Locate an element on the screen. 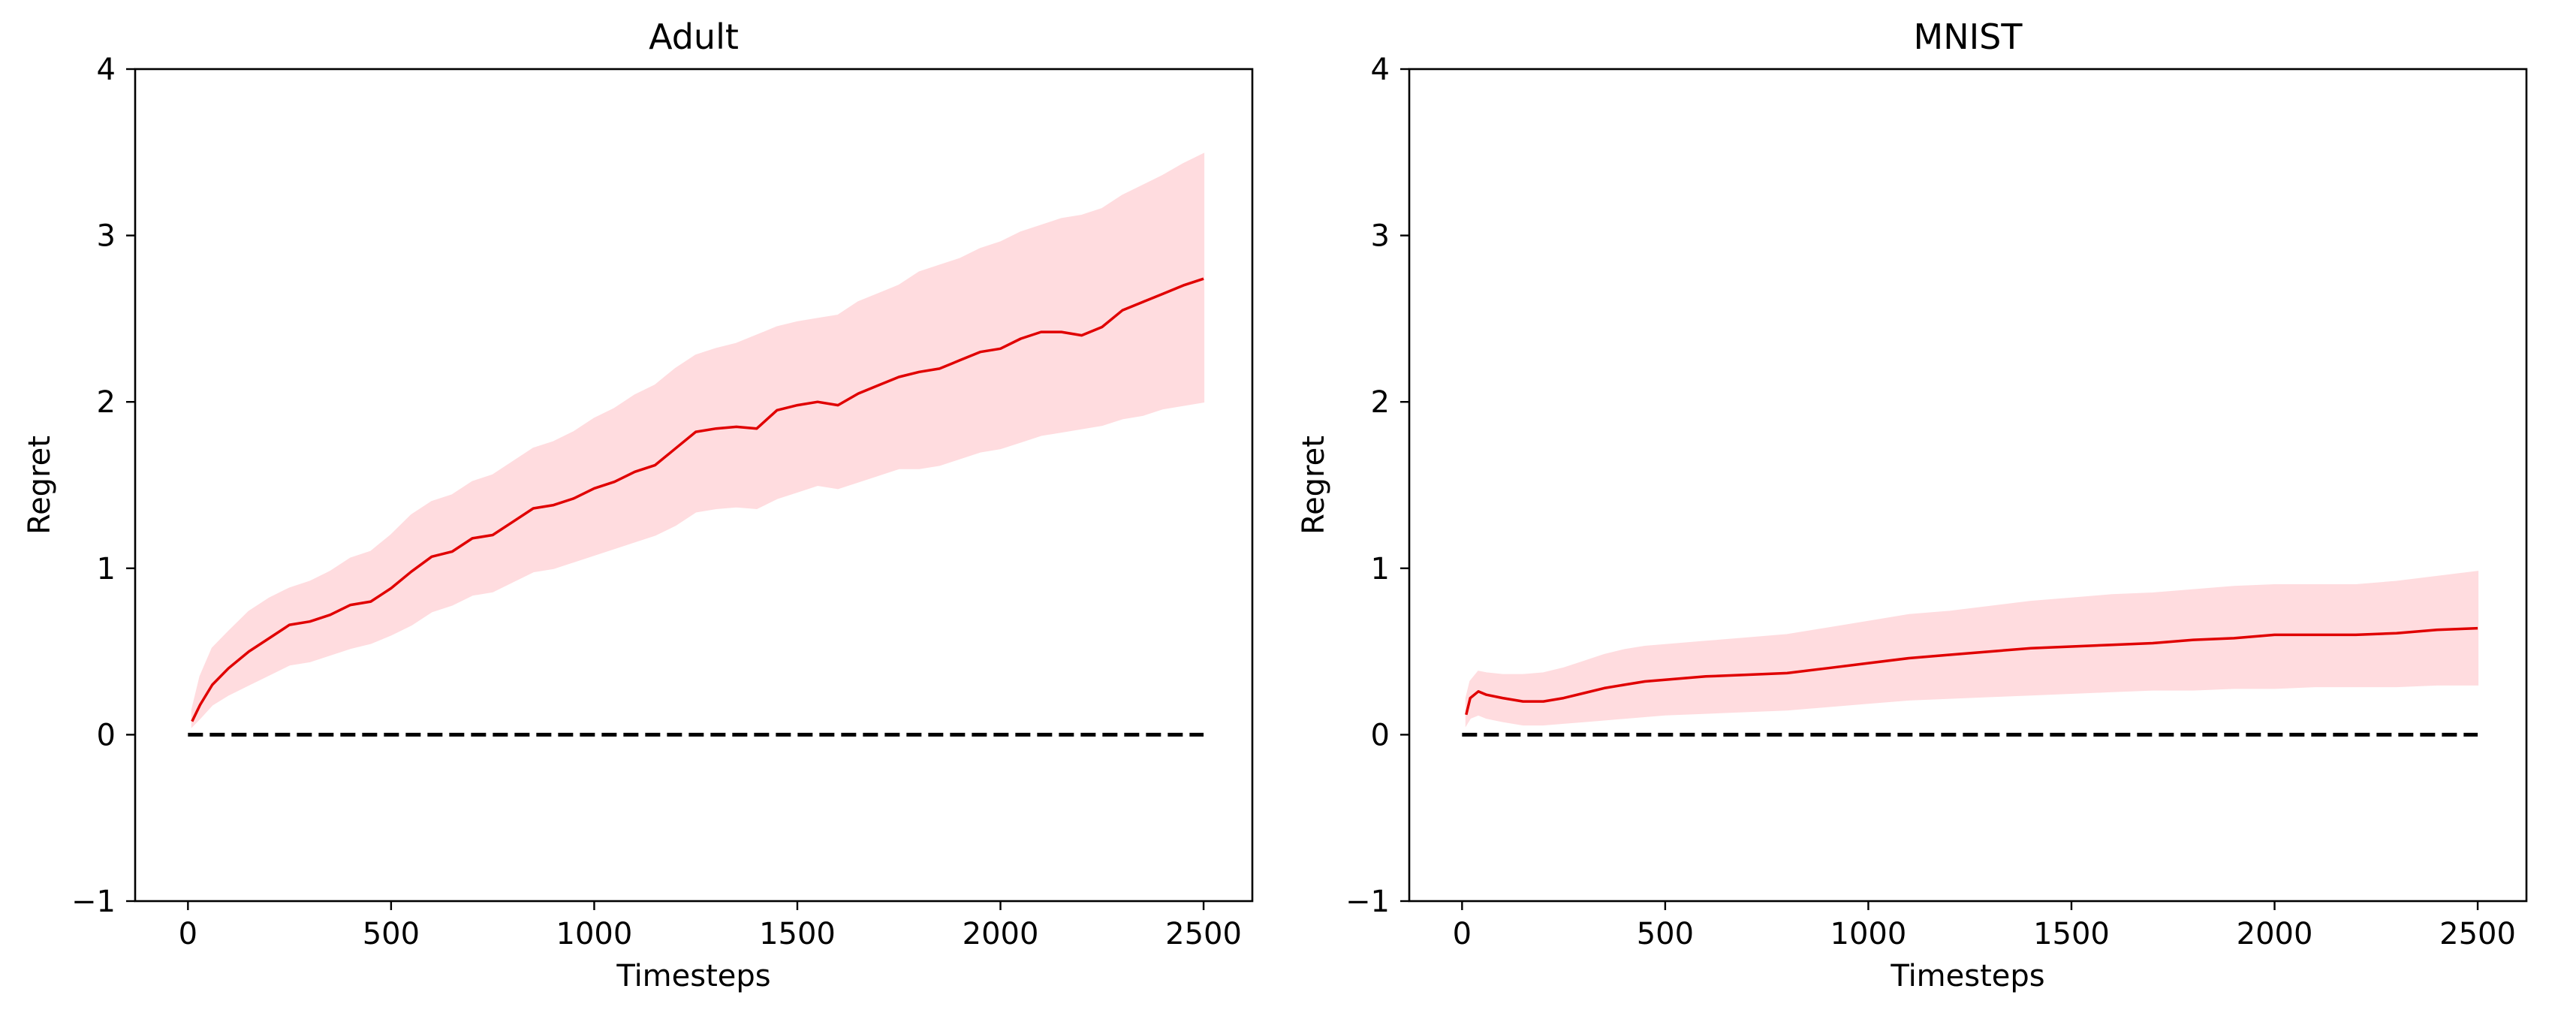 This screenshot has height=1022, width=2576. regret-line is located at coordinates (1971, 671).